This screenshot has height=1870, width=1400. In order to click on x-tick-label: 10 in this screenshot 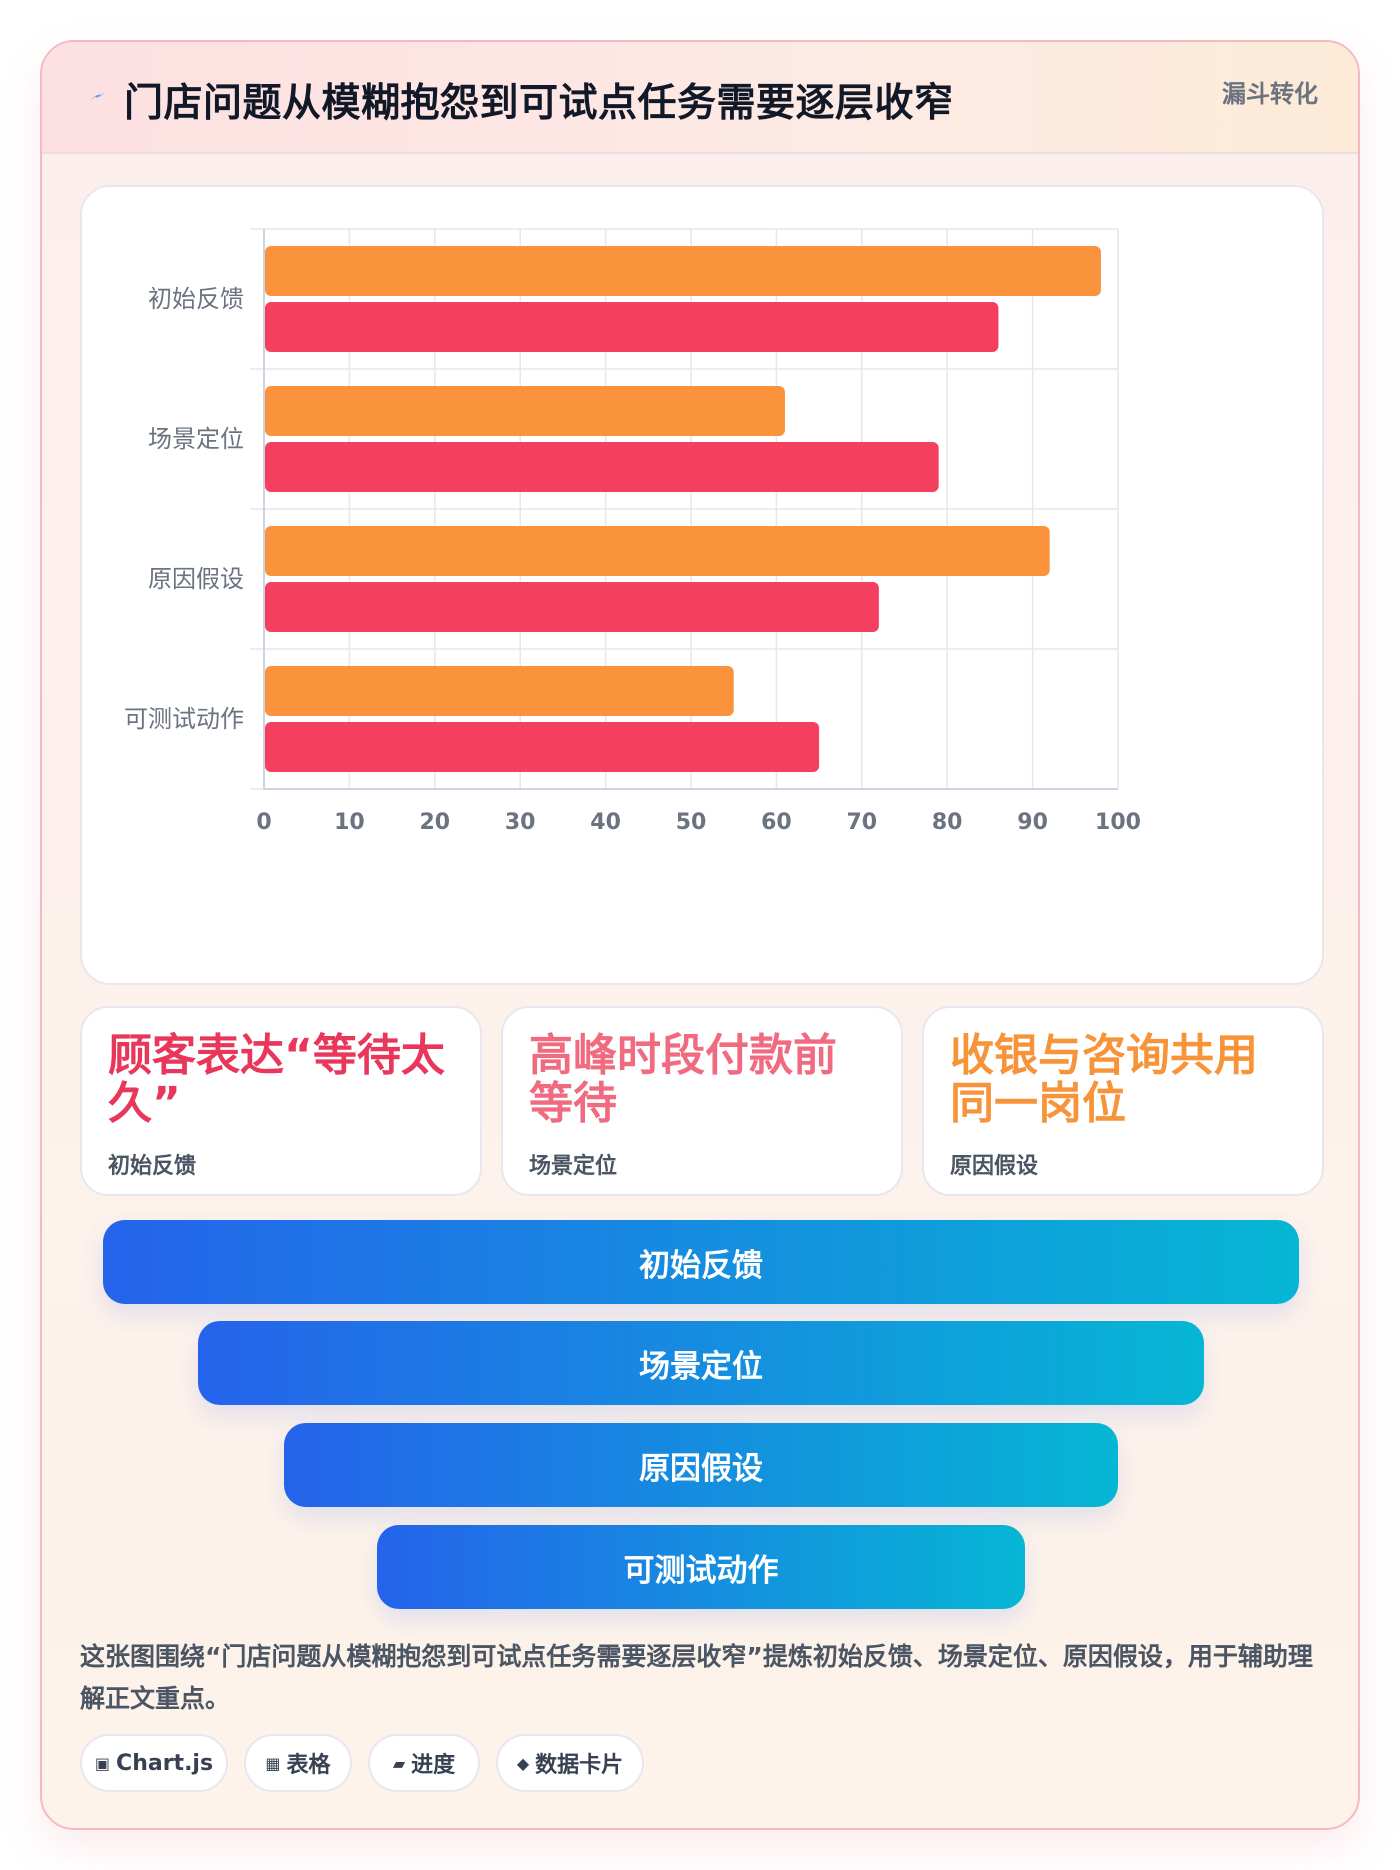, I will do `click(349, 822)`.